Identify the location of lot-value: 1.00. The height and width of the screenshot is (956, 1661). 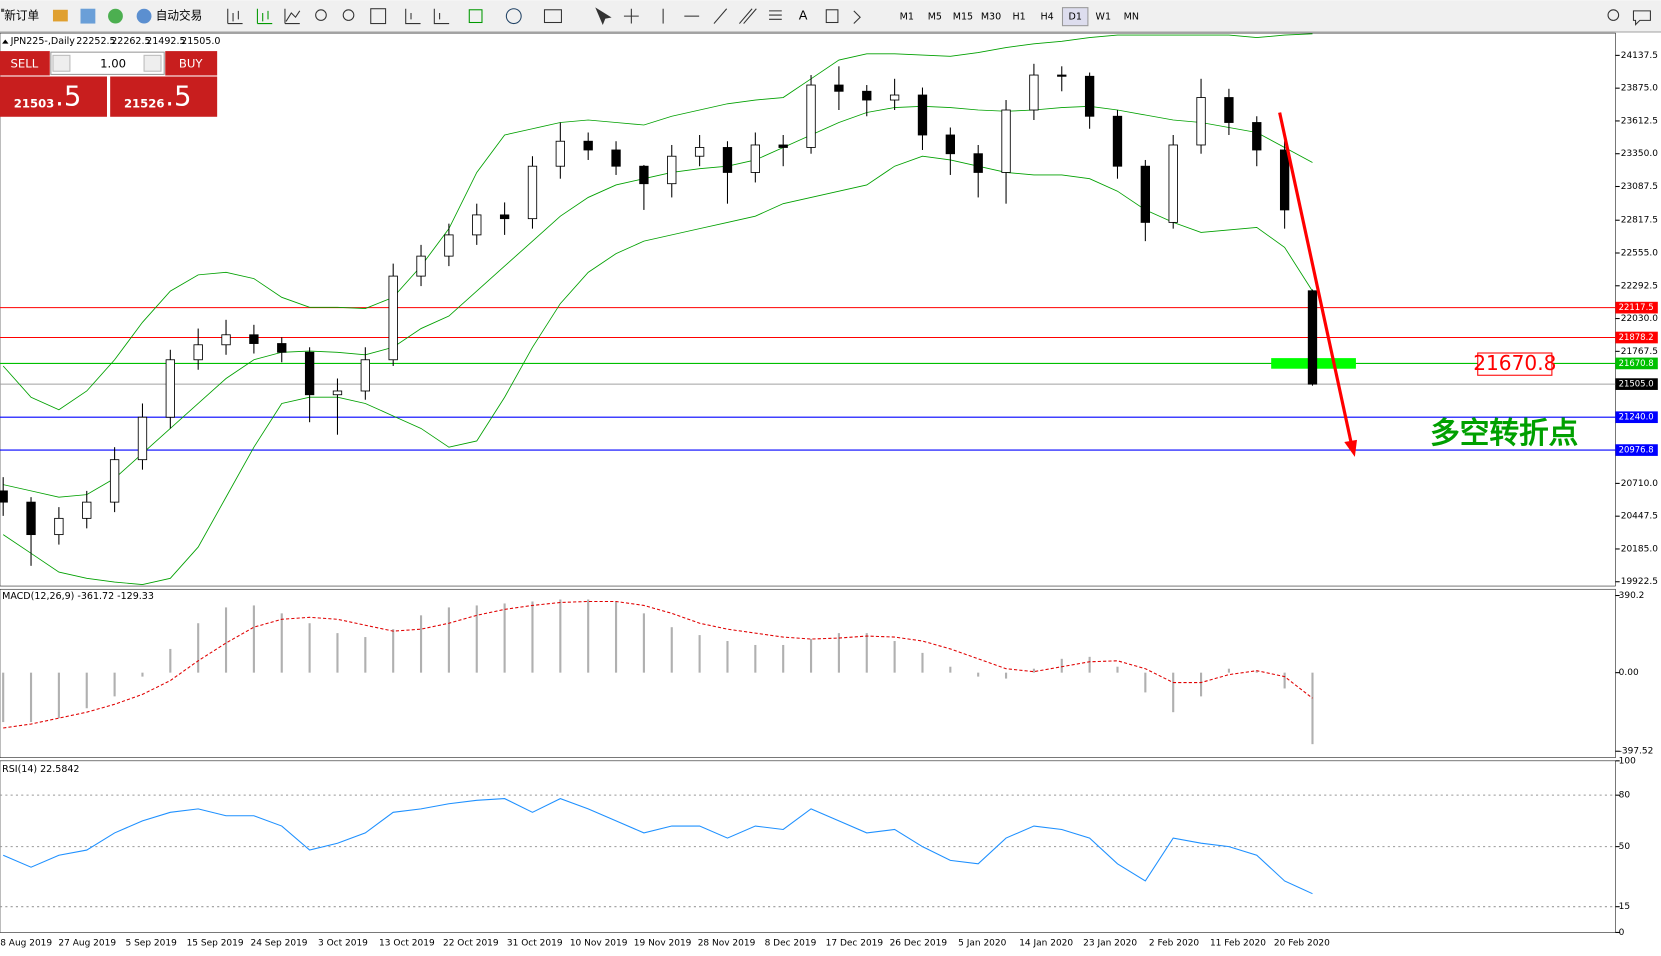
(113, 63).